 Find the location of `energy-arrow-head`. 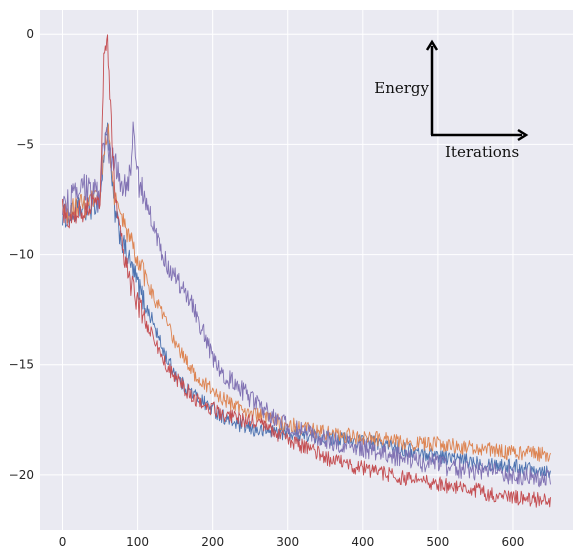

energy-arrow-head is located at coordinates (432, 45).